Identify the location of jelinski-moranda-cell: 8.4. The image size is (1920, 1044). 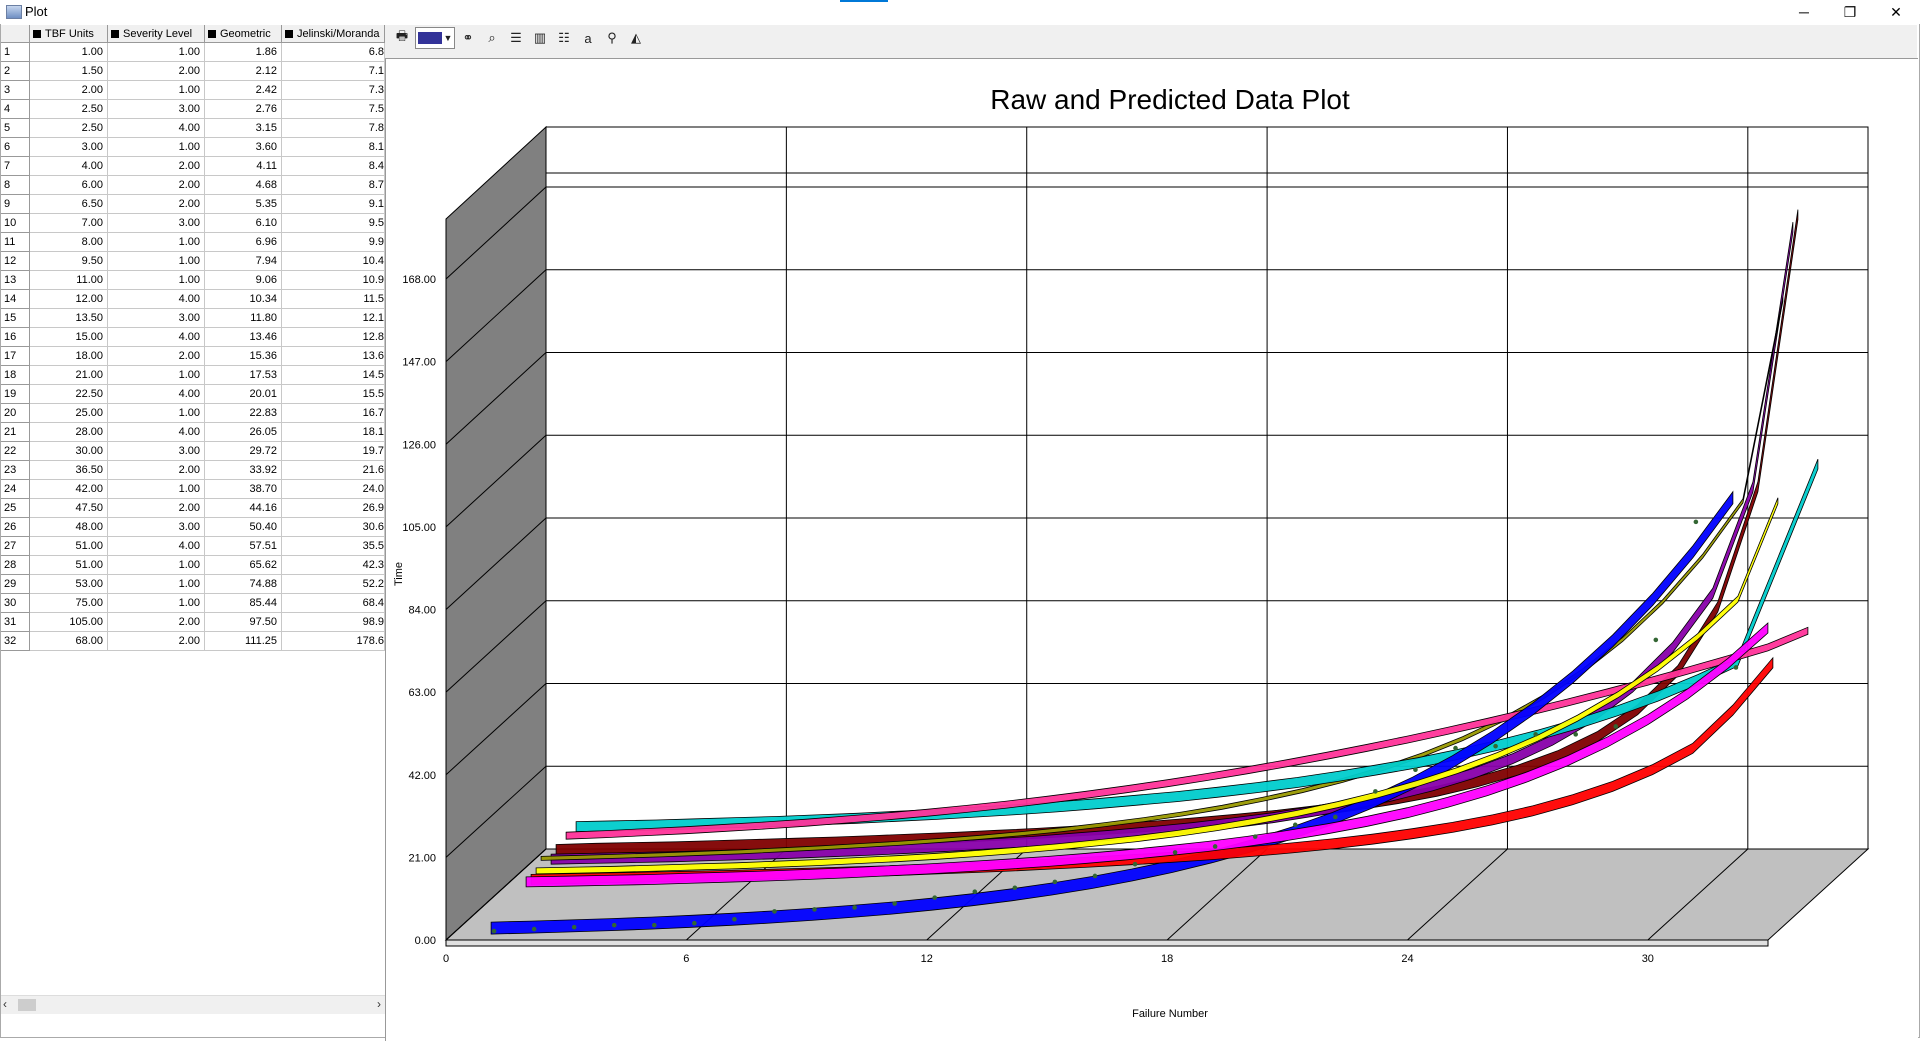
(333, 166).